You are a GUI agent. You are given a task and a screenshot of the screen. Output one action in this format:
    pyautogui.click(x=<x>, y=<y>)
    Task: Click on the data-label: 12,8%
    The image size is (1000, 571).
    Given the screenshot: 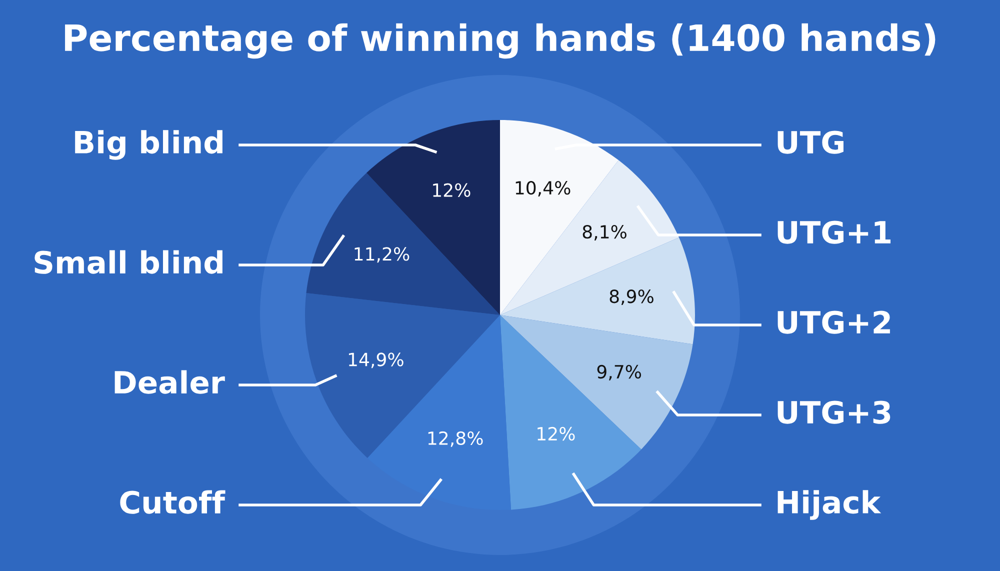 What is the action you would take?
    pyautogui.click(x=455, y=439)
    